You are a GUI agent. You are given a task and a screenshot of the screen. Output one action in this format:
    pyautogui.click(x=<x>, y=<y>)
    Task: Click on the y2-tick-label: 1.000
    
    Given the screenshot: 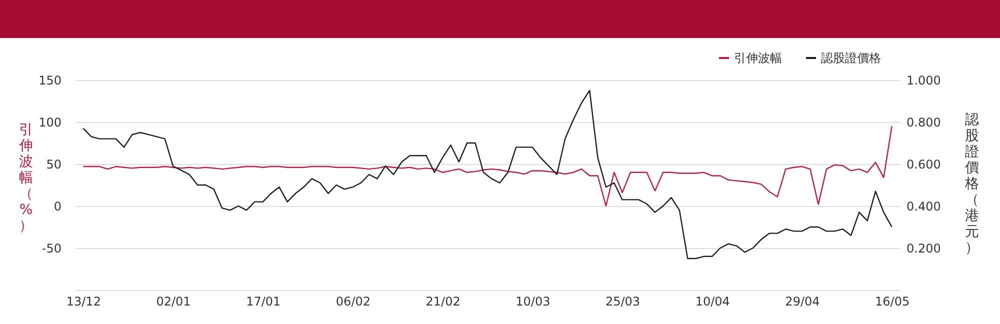 What is the action you would take?
    pyautogui.click(x=923, y=81)
    